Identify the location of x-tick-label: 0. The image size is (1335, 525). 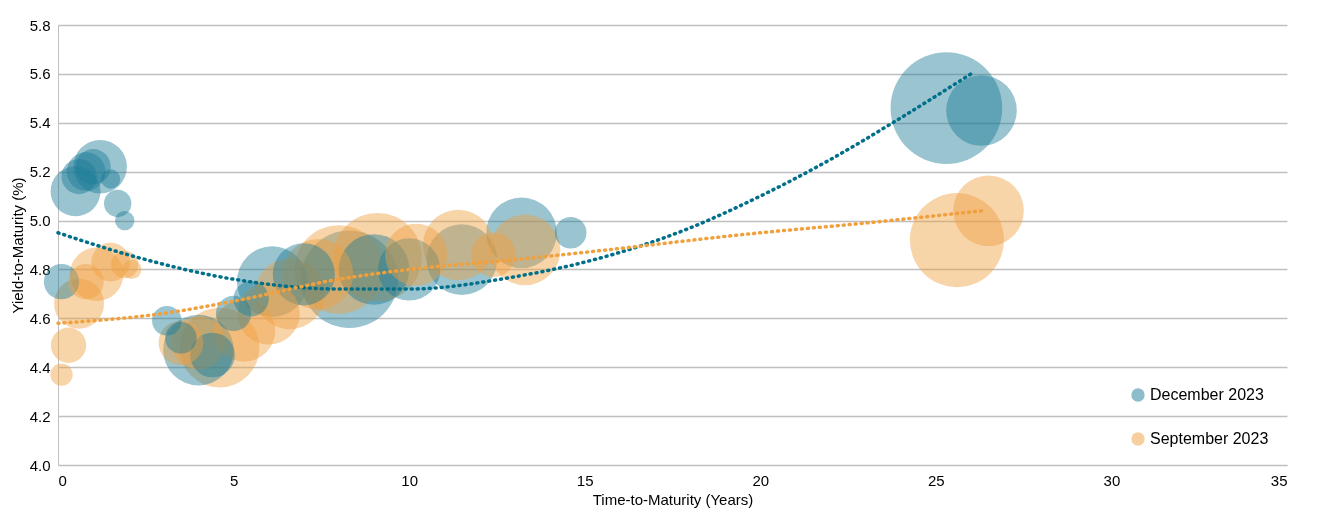
(62, 480).